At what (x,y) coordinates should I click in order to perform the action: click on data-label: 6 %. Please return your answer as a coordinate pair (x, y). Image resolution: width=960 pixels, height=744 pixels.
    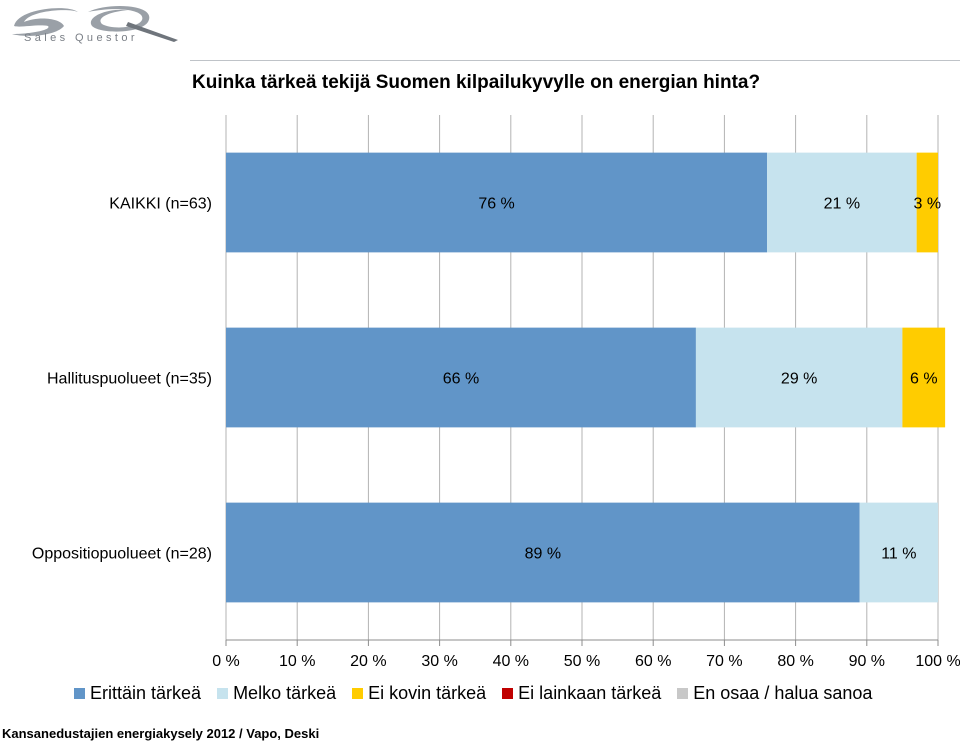
    Looking at the image, I should click on (924, 379).